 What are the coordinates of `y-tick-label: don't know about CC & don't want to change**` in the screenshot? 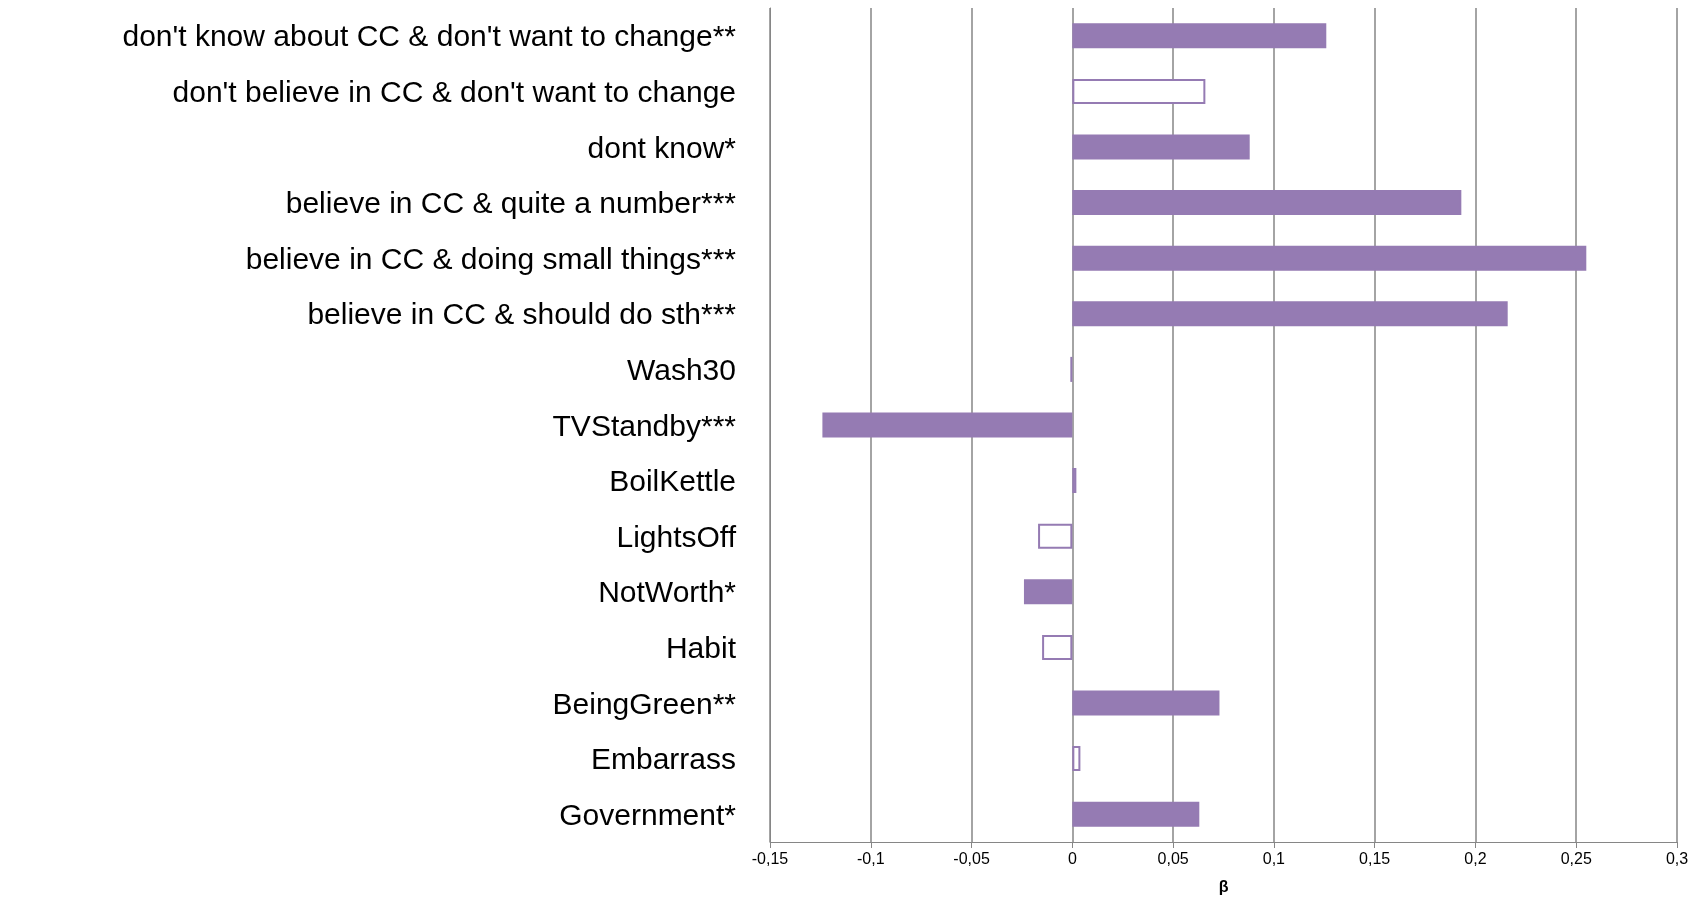 It's located at (429, 36).